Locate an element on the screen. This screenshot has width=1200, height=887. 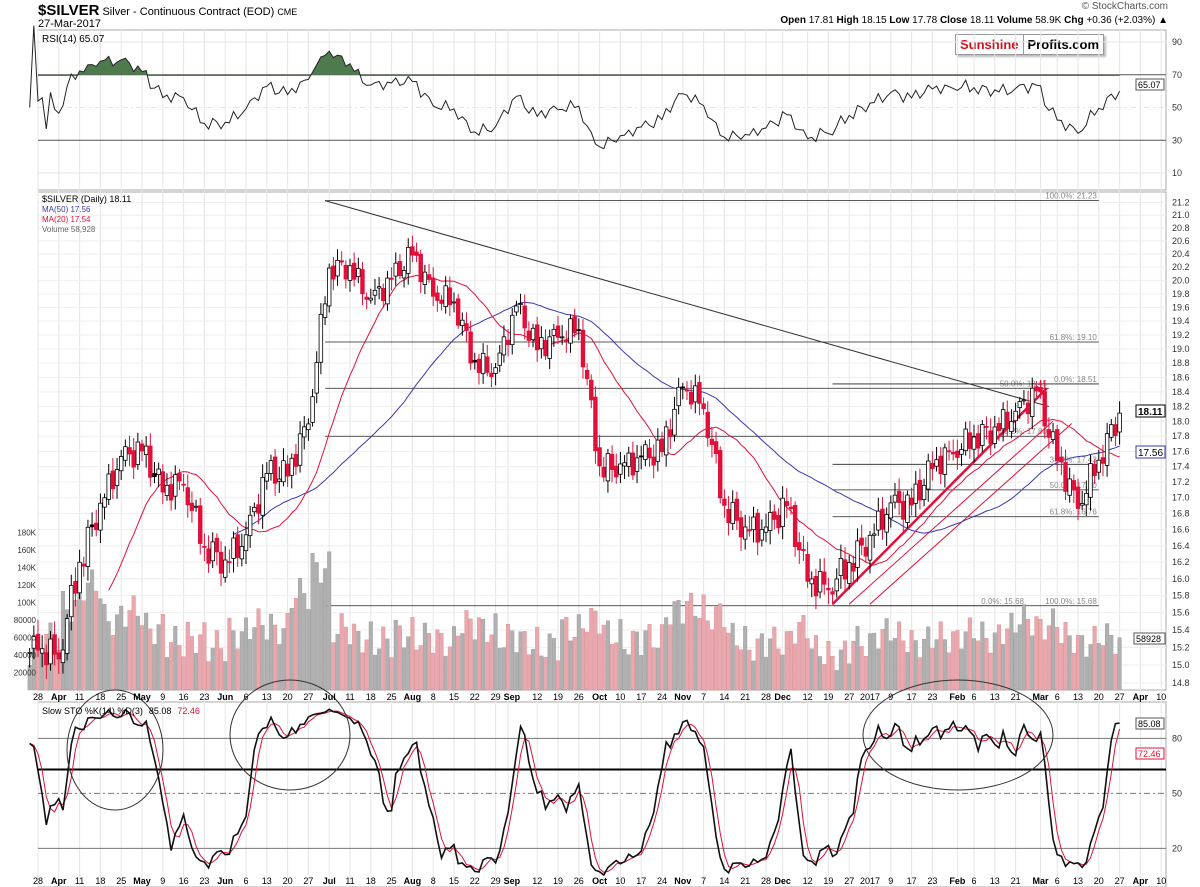
volume-tick-label: 120K is located at coordinates (26, 585).